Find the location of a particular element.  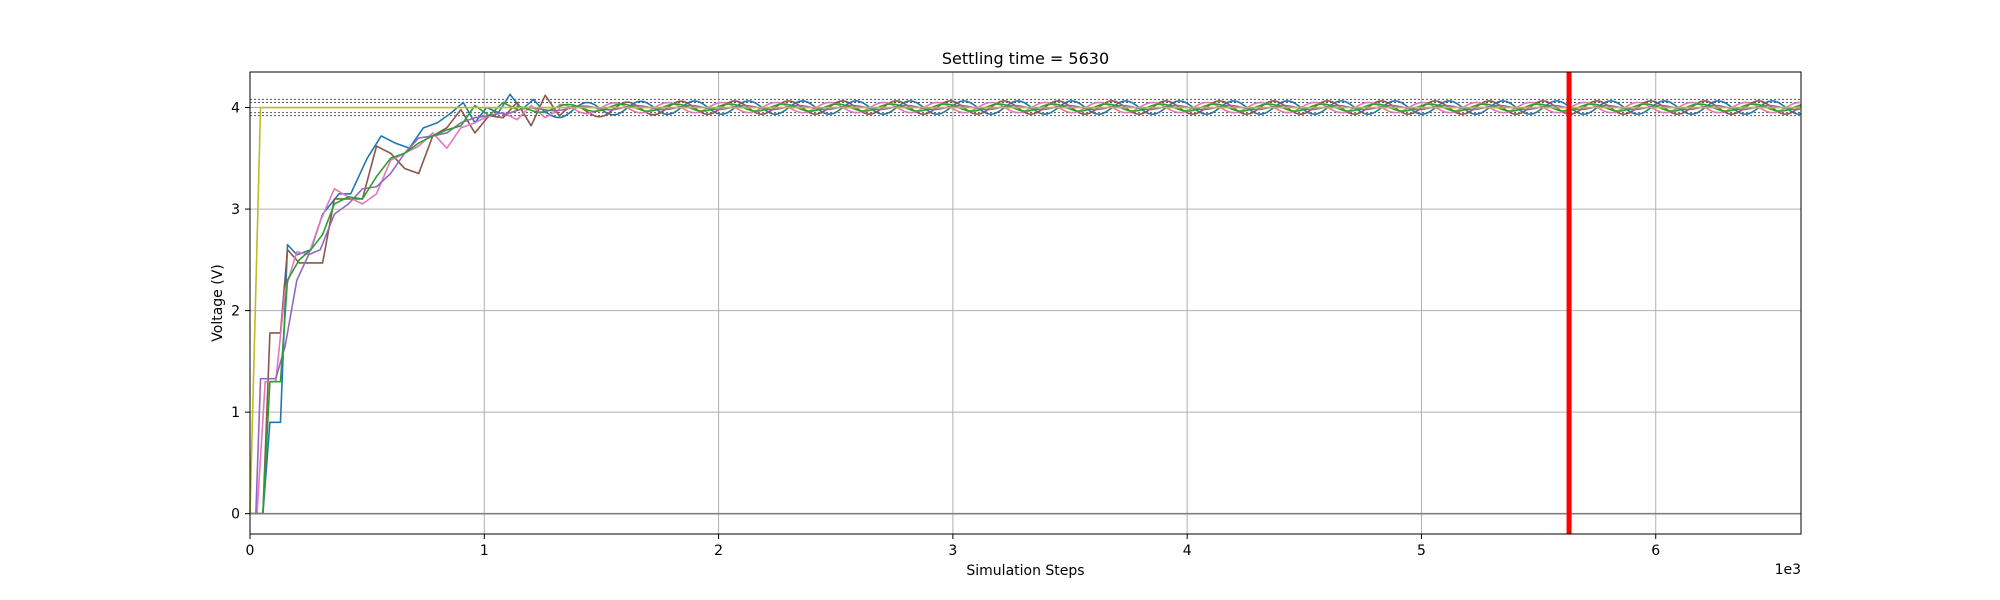

tolerance-bands is located at coordinates (1025, 107).